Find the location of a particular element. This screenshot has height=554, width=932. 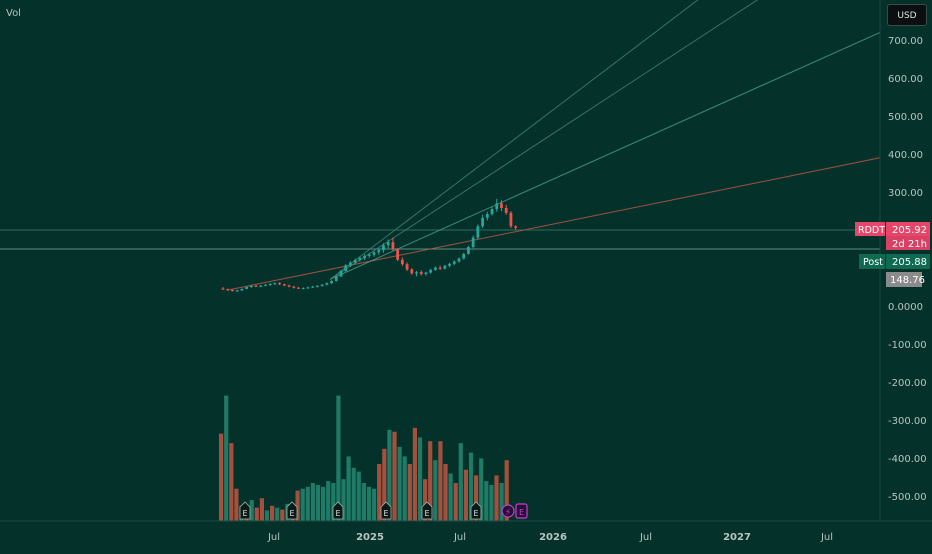

lightning-event-glyph: ⚡ is located at coordinates (508, 513).